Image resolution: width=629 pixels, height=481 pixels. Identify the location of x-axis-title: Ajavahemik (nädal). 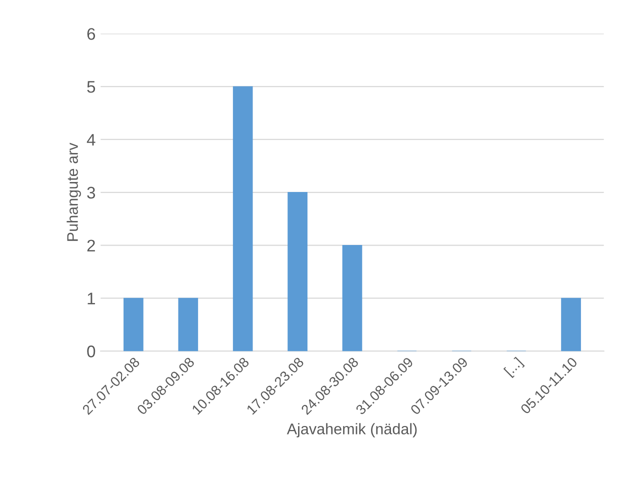
(351, 430).